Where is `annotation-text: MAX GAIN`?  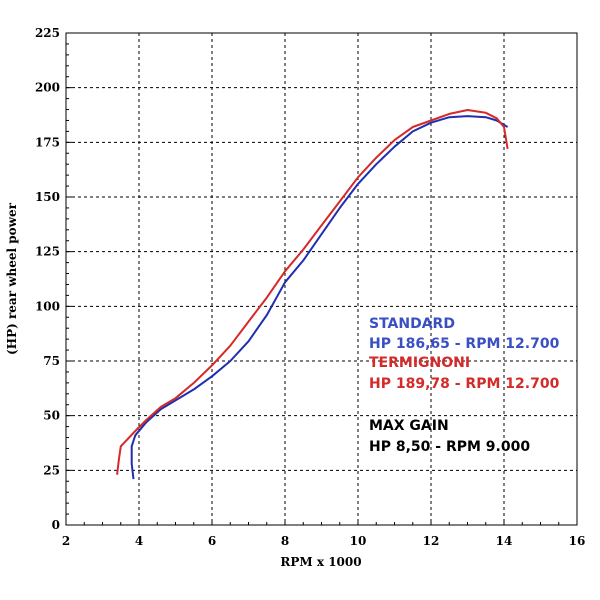 annotation-text: MAX GAIN is located at coordinates (409, 426).